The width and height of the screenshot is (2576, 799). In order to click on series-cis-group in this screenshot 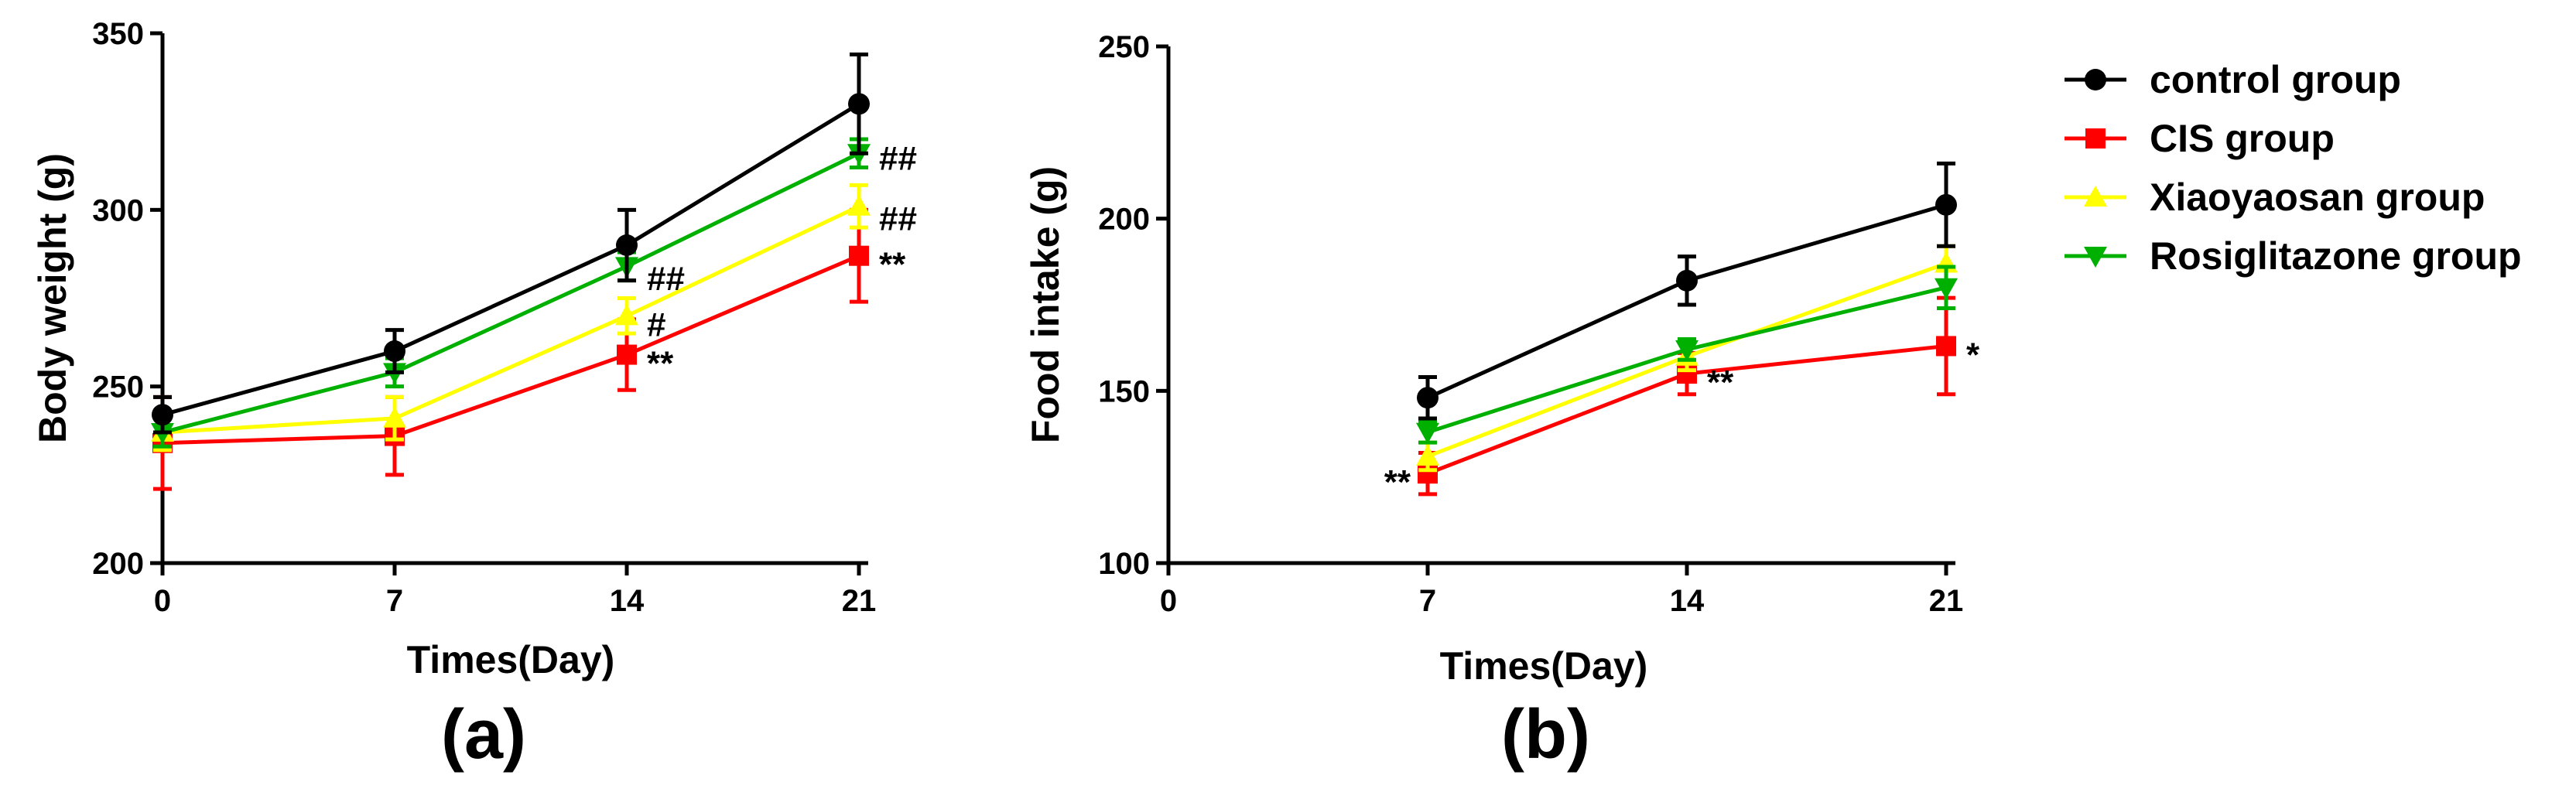, I will do `click(1687, 396)`.